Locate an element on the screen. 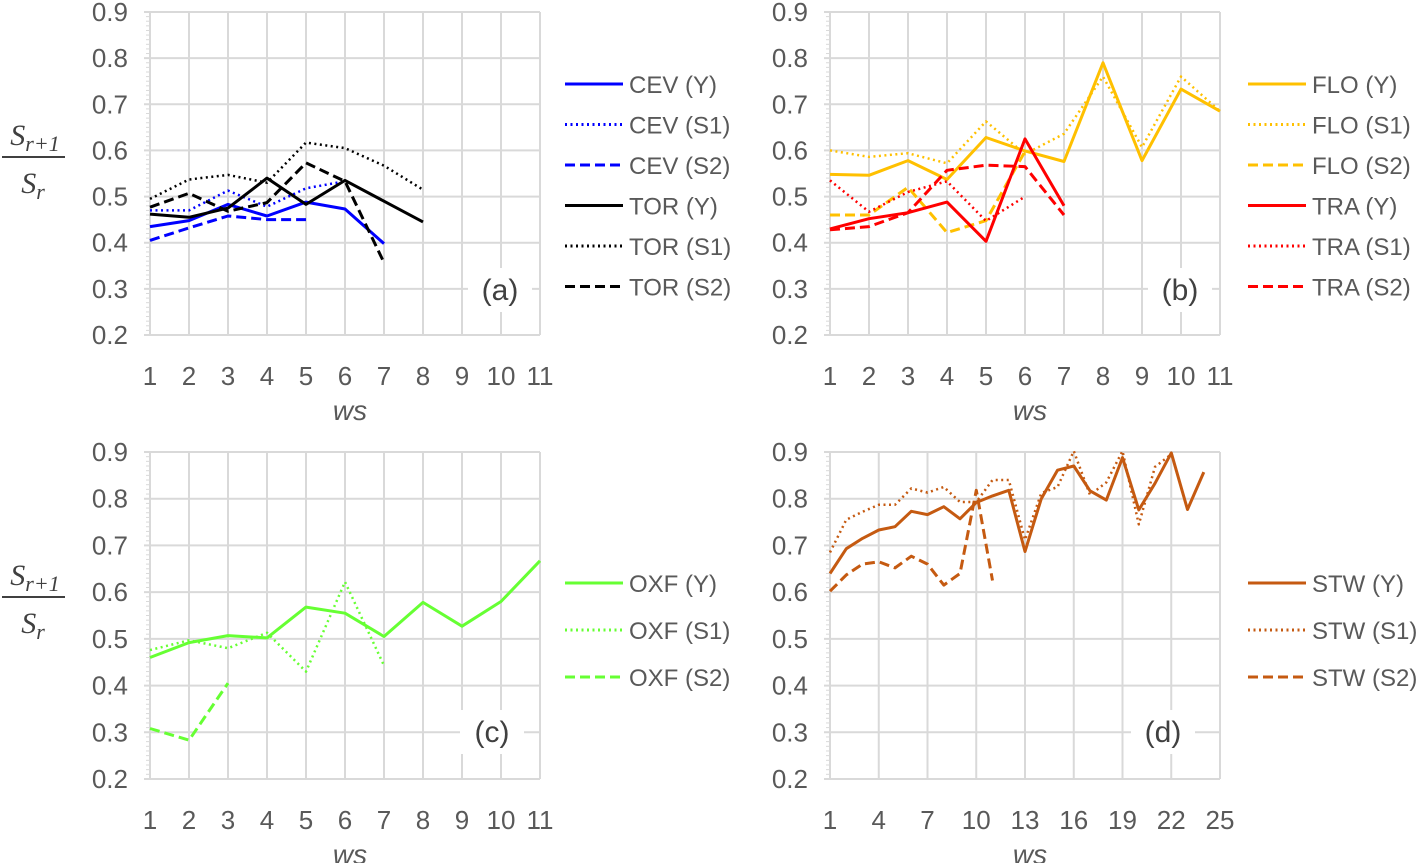 Image resolution: width=1418 pixels, height=868 pixels. legend-label: TOR (S2) is located at coordinates (680, 288).